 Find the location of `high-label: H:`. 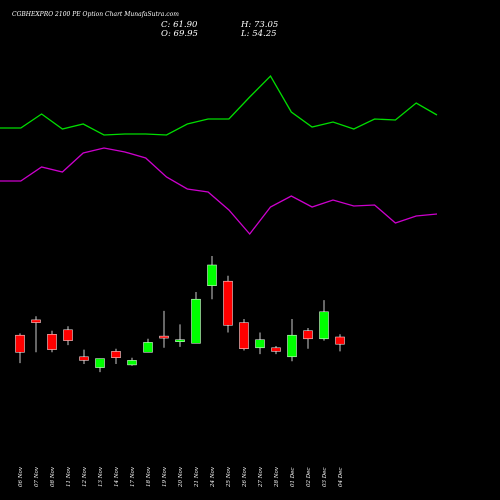

high-label: H: is located at coordinates (246, 25).